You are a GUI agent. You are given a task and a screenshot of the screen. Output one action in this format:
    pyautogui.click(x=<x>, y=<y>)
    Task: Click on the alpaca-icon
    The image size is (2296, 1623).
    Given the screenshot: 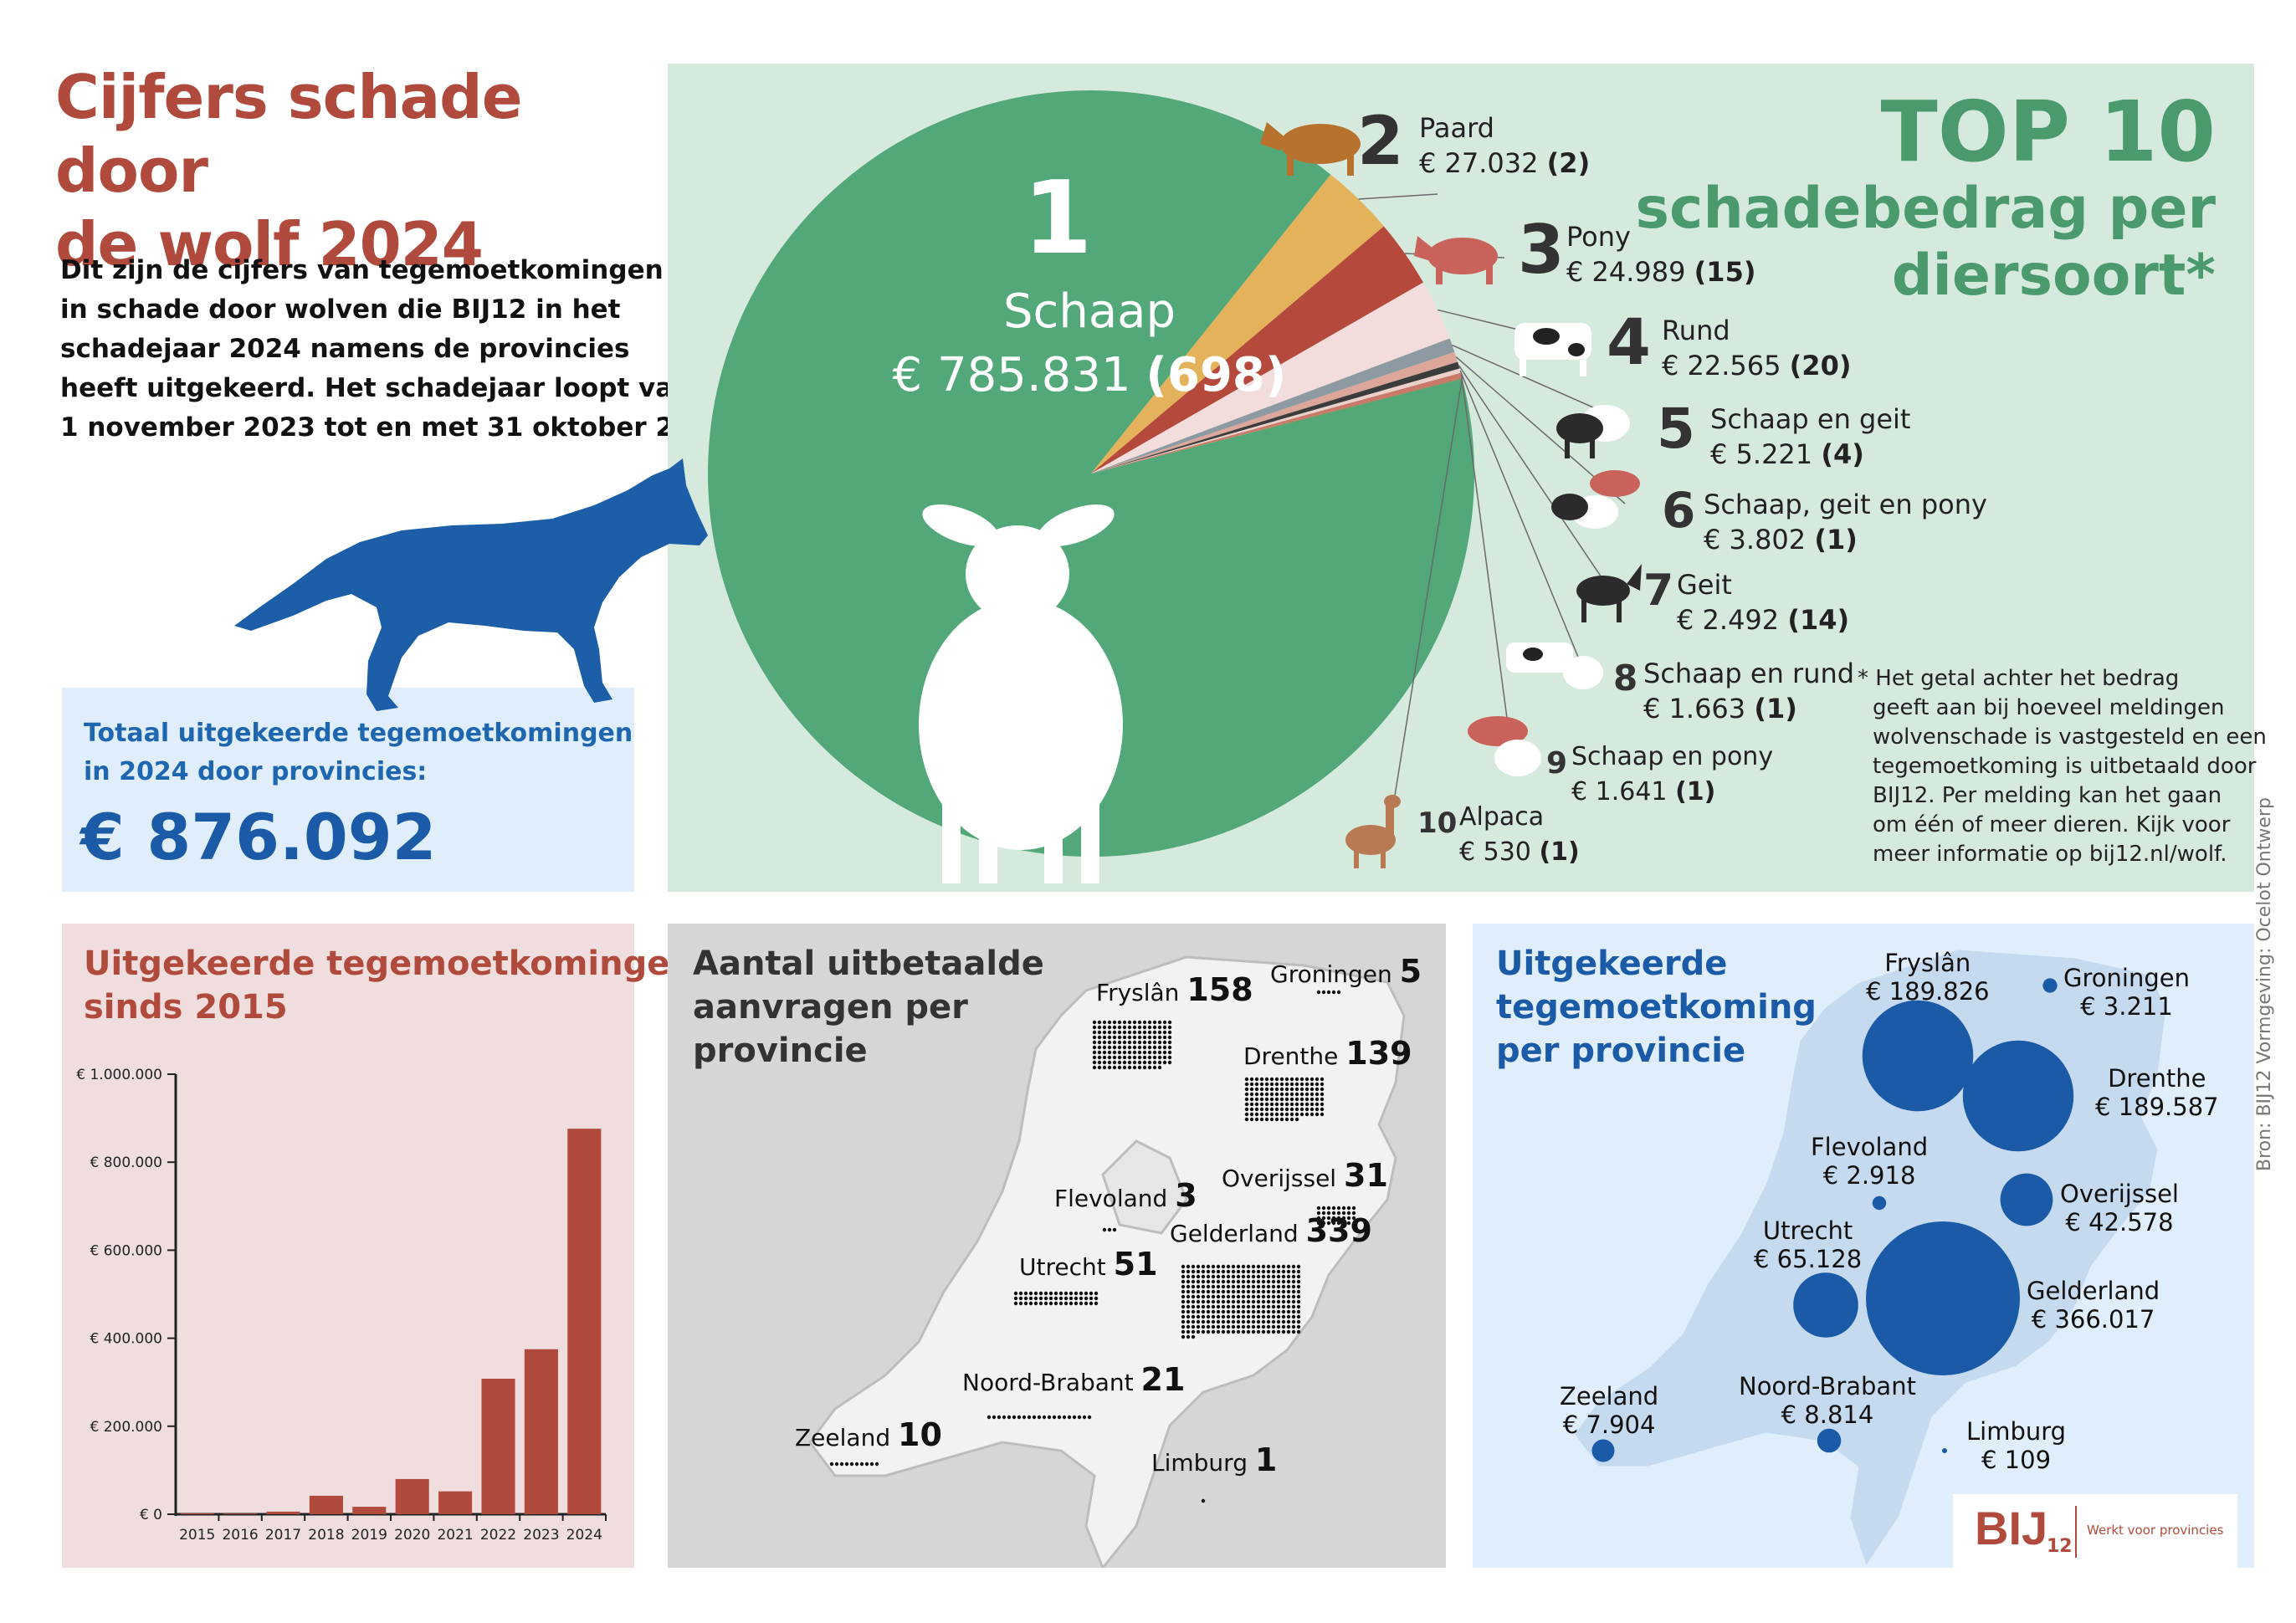 What is the action you would take?
    pyautogui.click(x=1373, y=831)
    